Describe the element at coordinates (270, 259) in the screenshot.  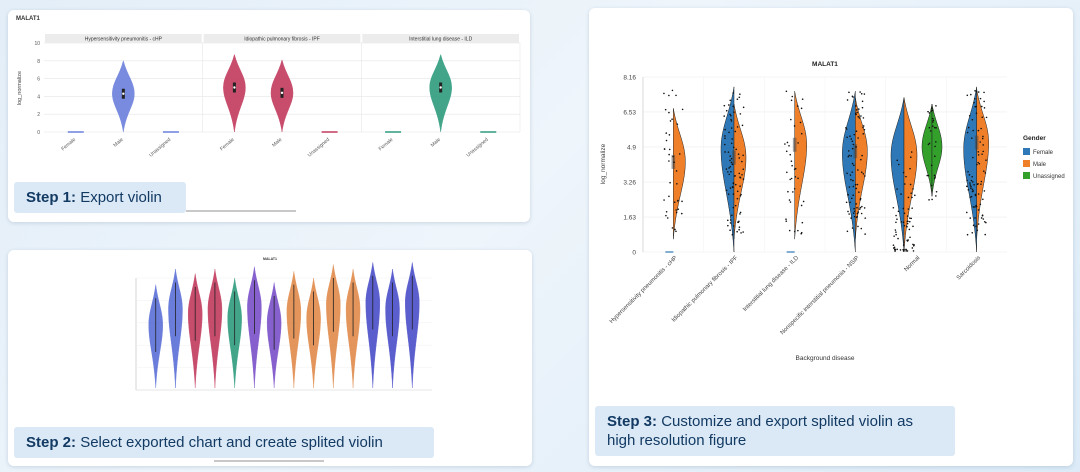
I see `chart-title: MALAT1` at that location.